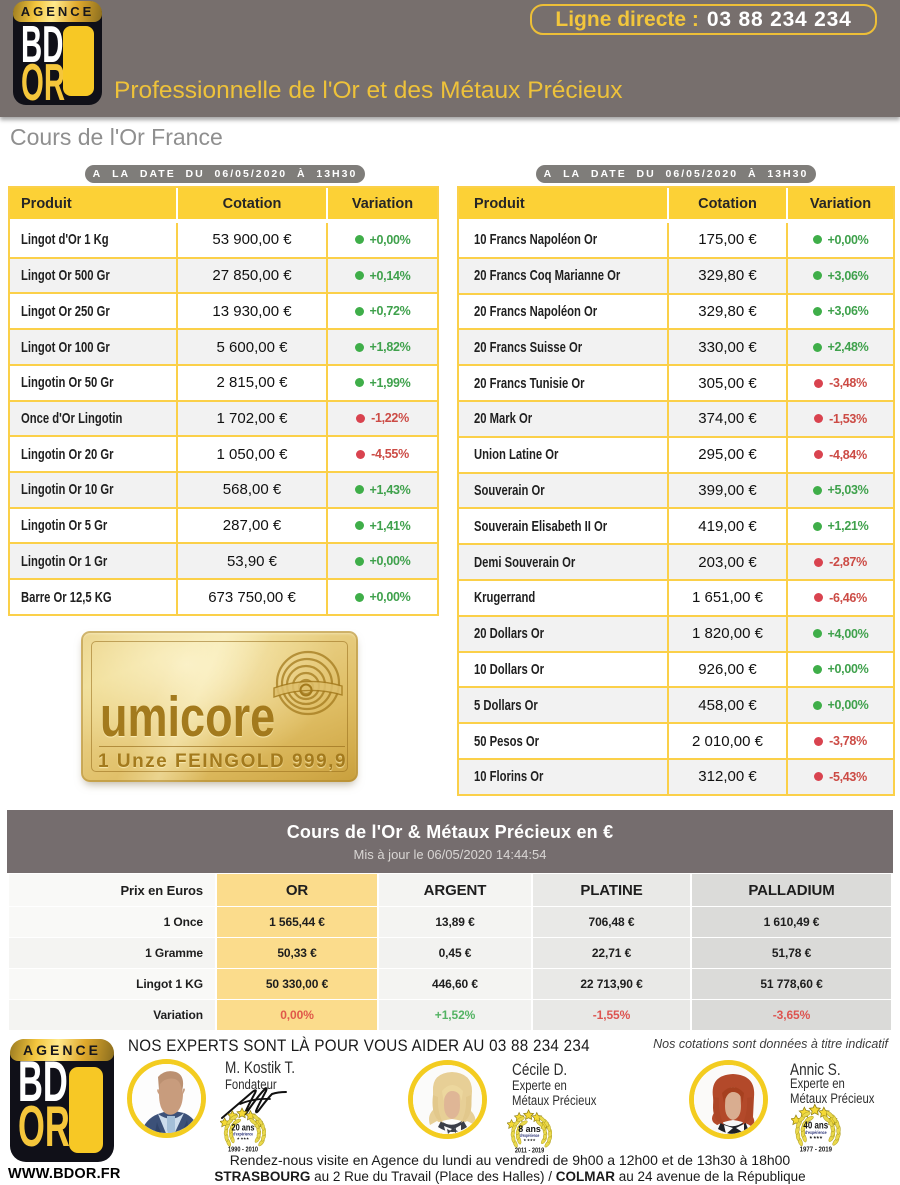 The height and width of the screenshot is (1185, 900). What do you see at coordinates (243, 1128) in the screenshot?
I see `svg-text: 20 ans` at bounding box center [243, 1128].